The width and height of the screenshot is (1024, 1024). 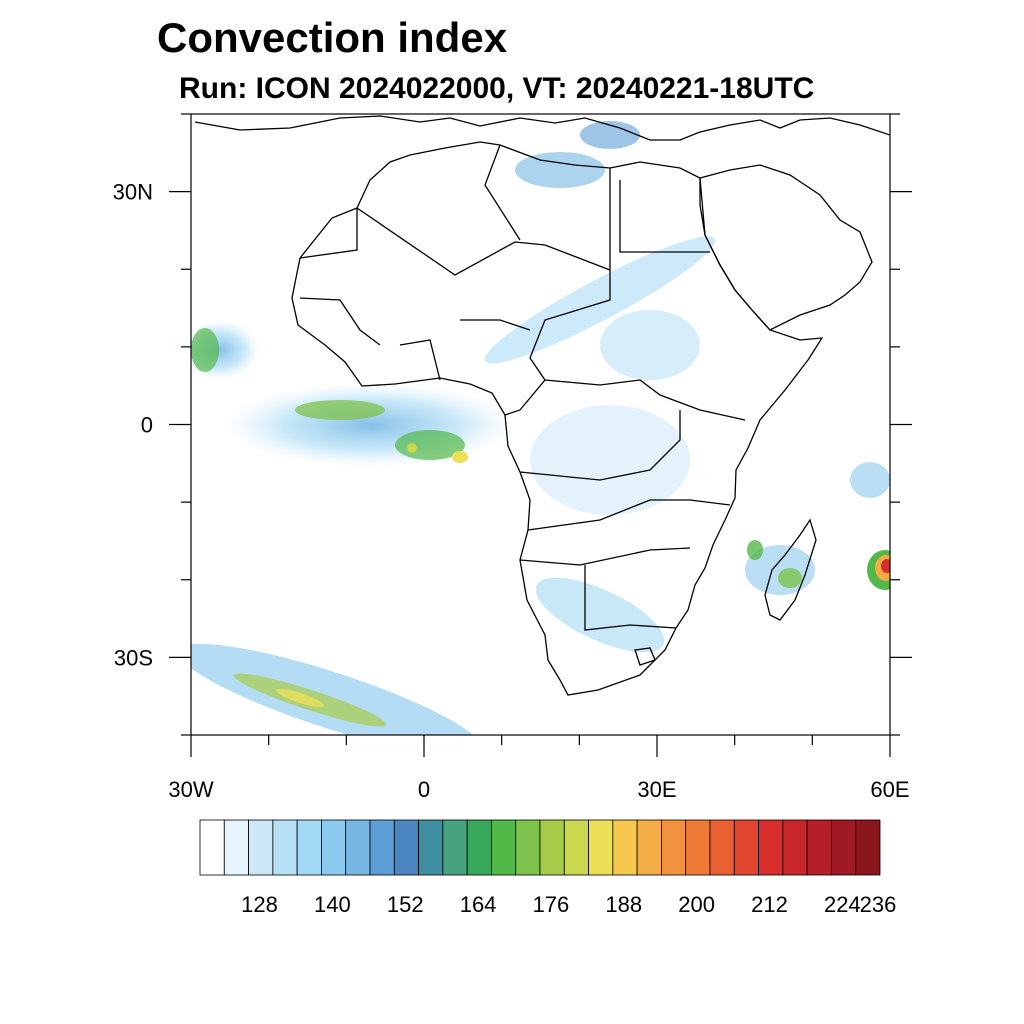 I want to click on convection-congo, so click(x=610, y=460).